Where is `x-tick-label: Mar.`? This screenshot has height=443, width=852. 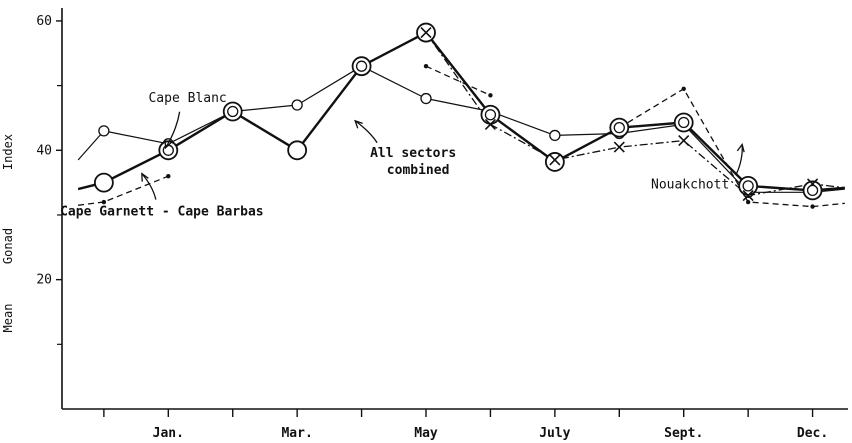
x-tick-label: Mar. is located at coordinates (296, 433).